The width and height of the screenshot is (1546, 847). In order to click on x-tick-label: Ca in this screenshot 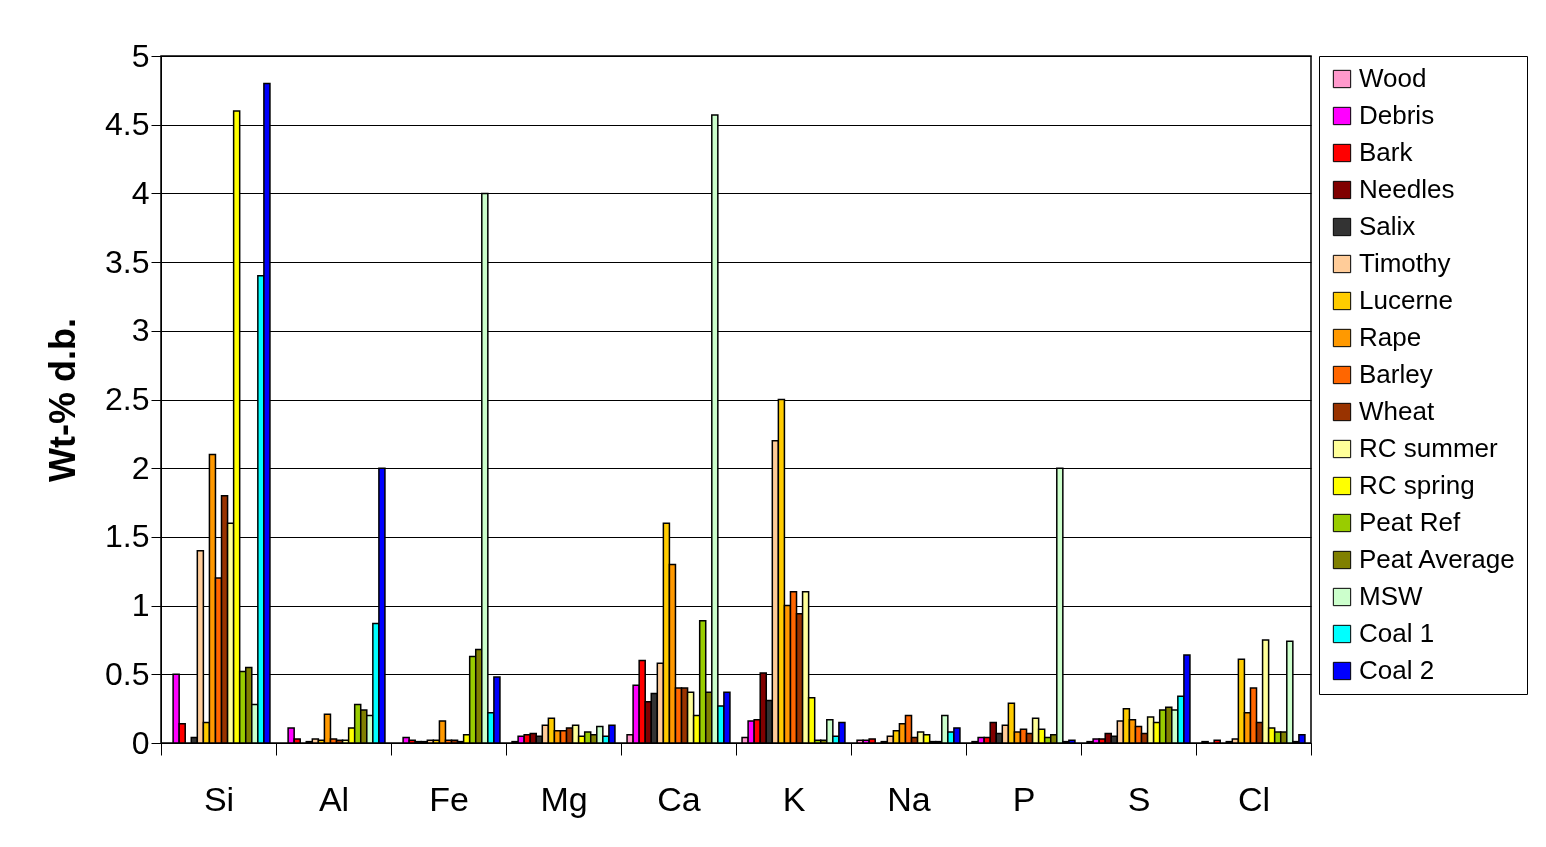, I will do `click(679, 798)`.